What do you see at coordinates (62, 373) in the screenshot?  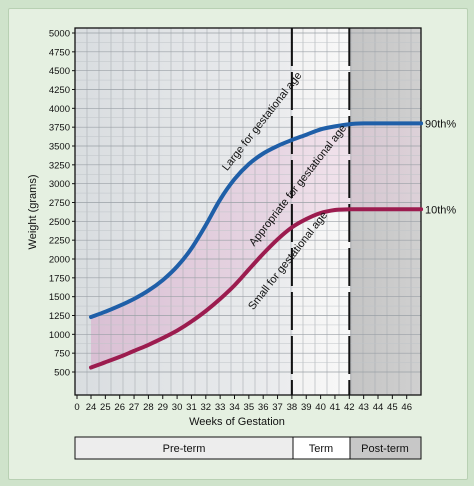 I see `y-tick-label: 500` at bounding box center [62, 373].